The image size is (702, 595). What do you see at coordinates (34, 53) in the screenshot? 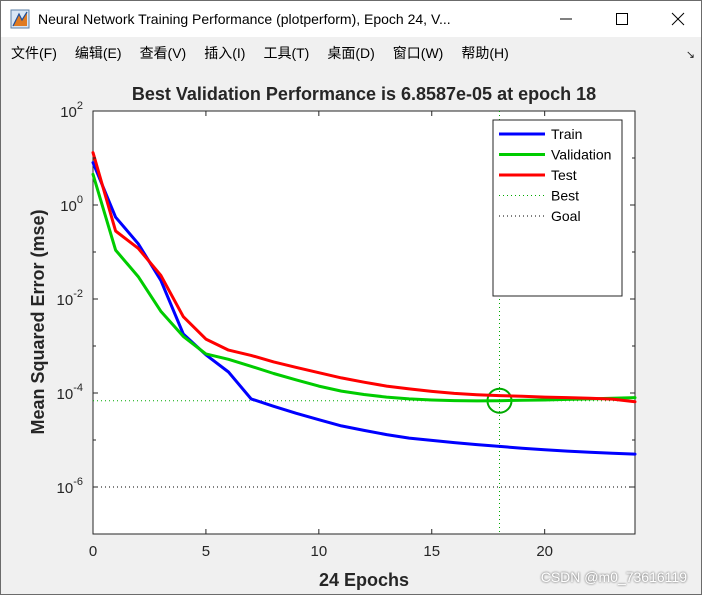
I see `menu-file: 文件(F)` at bounding box center [34, 53].